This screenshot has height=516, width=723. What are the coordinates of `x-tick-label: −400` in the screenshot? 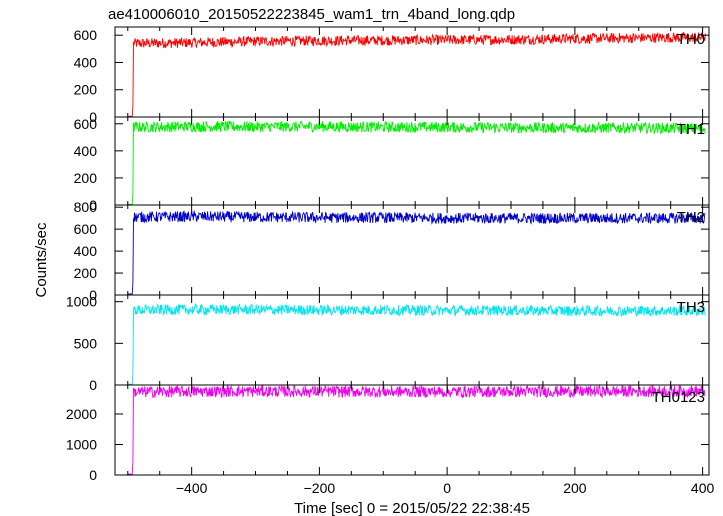 It's located at (192, 488).